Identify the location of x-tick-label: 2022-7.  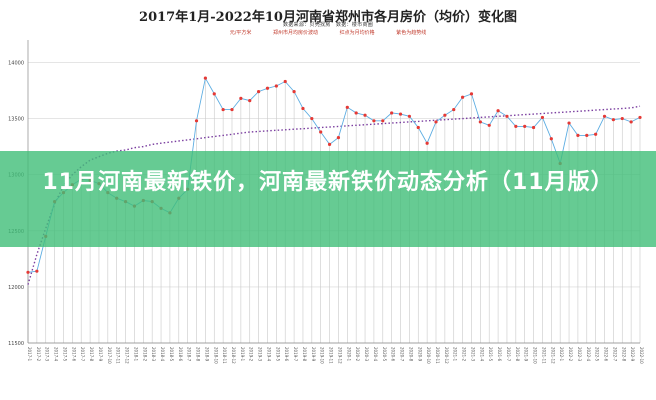
(614, 354).